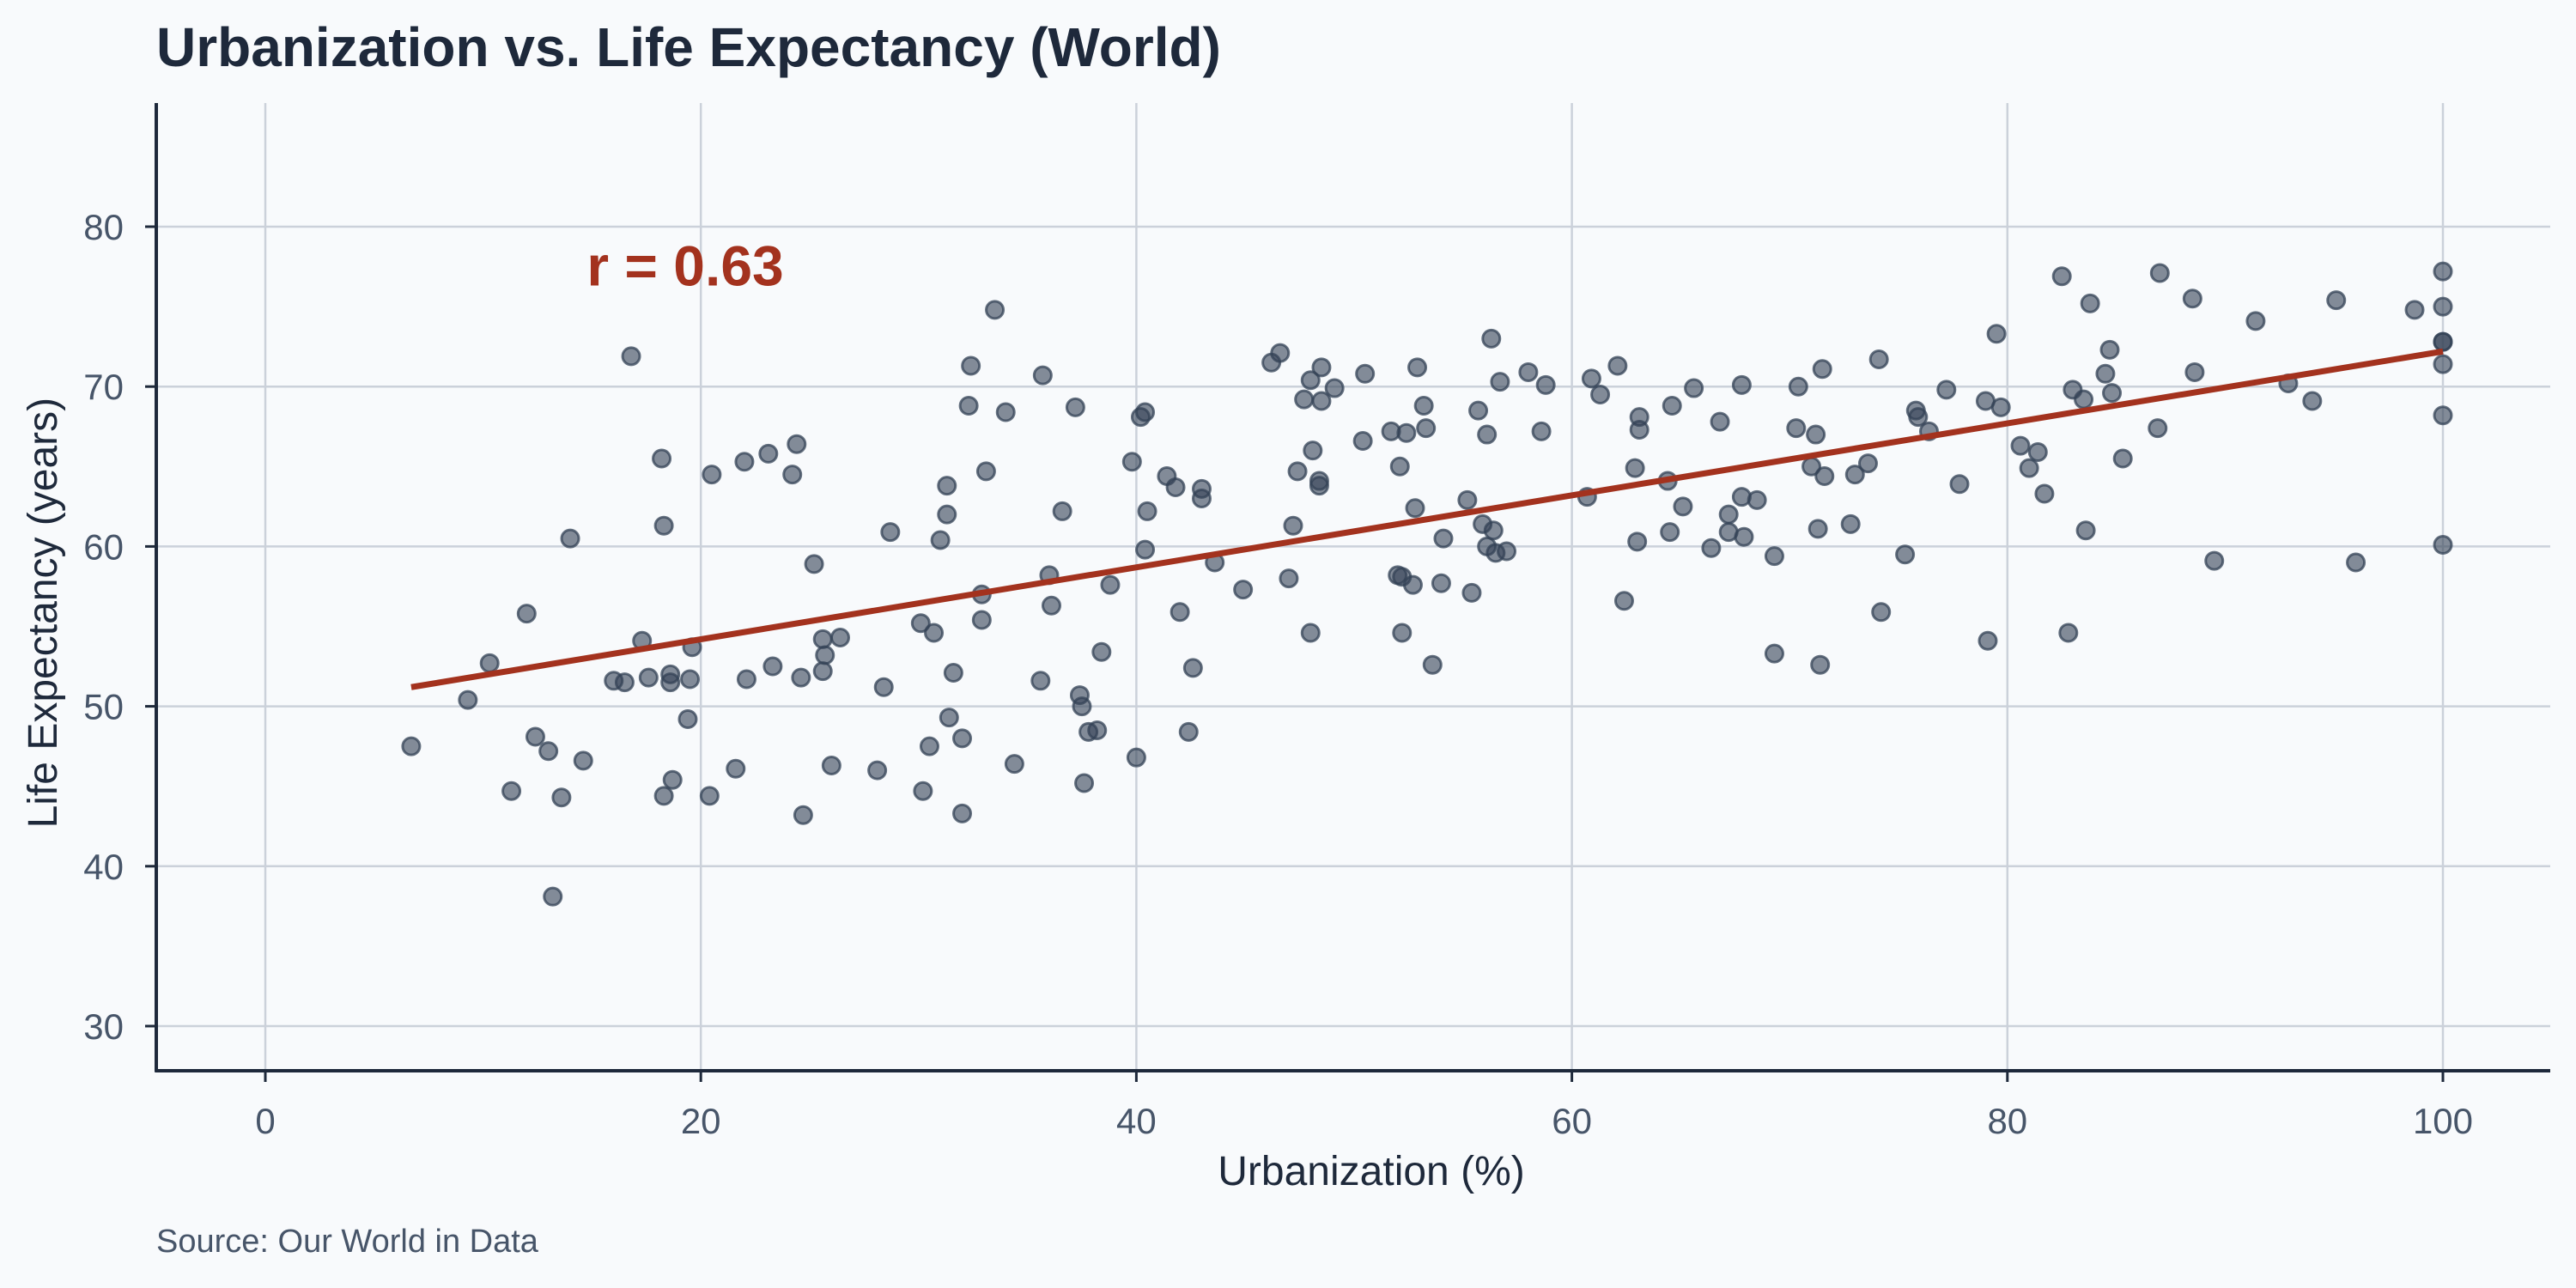  What do you see at coordinates (689, 47) in the screenshot?
I see `chart-title: Urbanization vs. Life Expectancy (World)` at bounding box center [689, 47].